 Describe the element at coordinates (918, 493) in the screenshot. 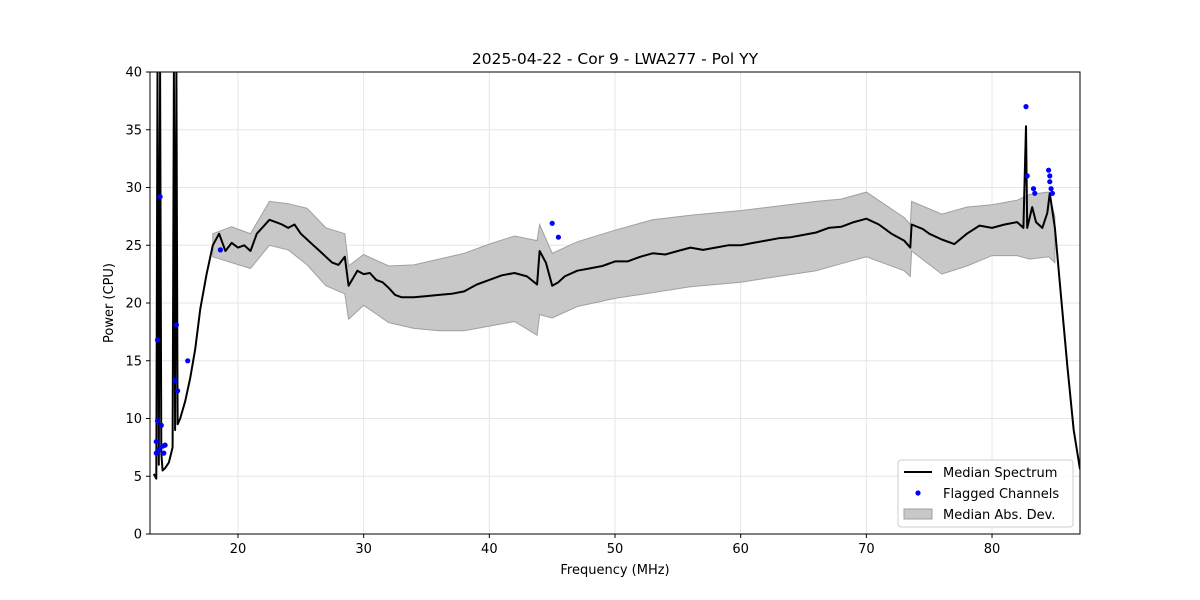

I see `legend-flagged-swatch` at that location.